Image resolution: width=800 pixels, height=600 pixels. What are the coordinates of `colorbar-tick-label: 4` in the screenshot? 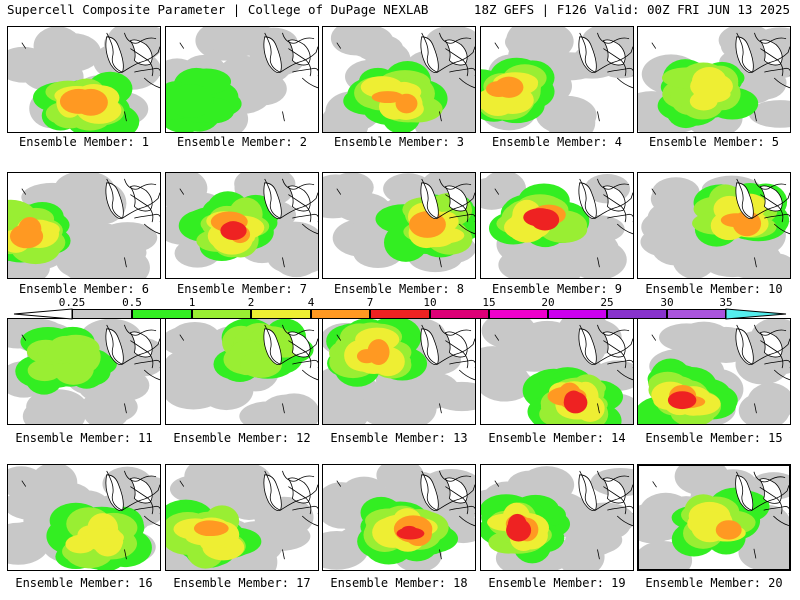 It's located at (311, 302).